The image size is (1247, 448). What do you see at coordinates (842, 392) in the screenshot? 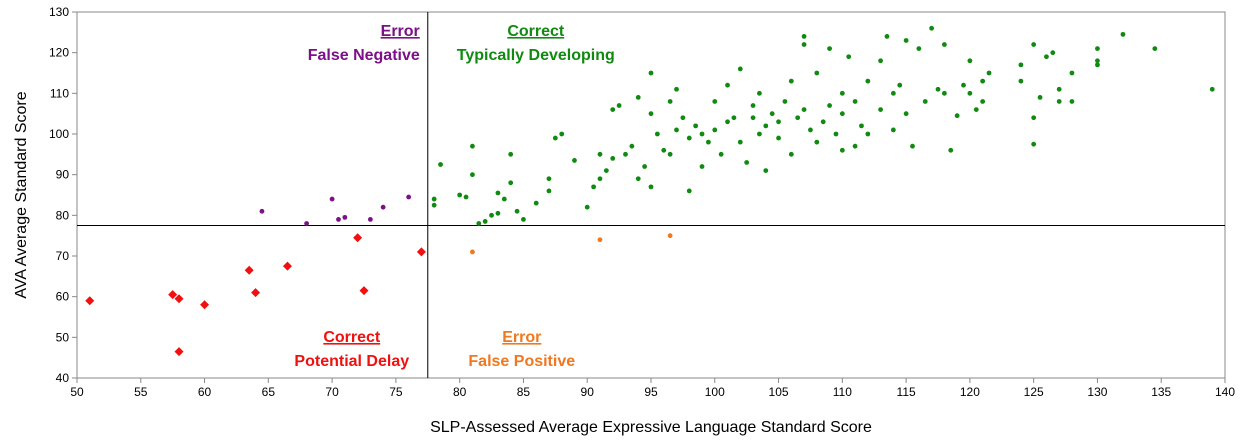
I see `x-tick-label: 110` at bounding box center [842, 392].